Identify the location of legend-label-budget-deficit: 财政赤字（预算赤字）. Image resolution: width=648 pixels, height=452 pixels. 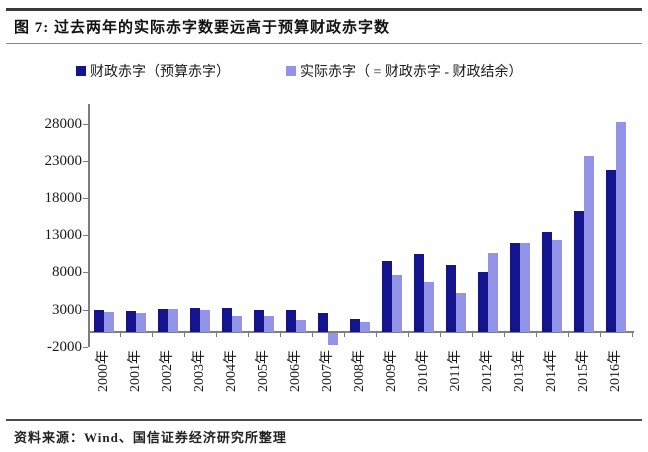
(160, 72).